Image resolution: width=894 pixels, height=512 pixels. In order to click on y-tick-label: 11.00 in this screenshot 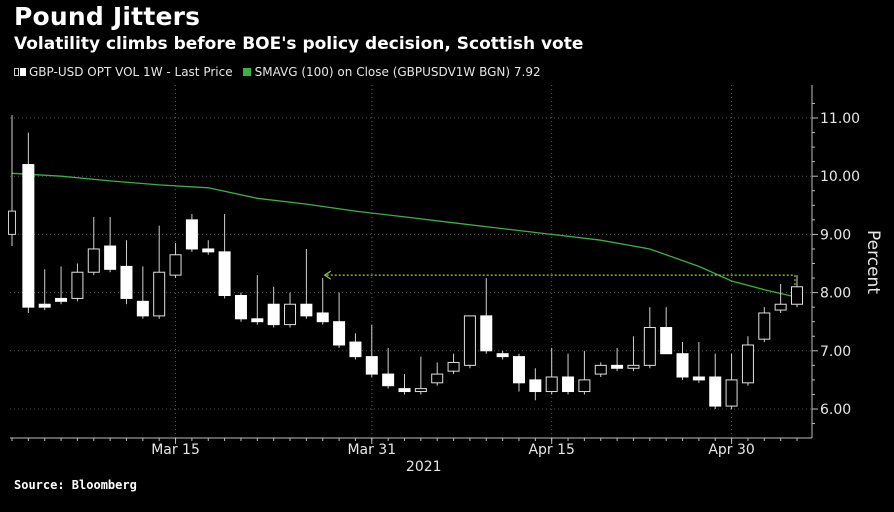, I will do `click(840, 119)`.